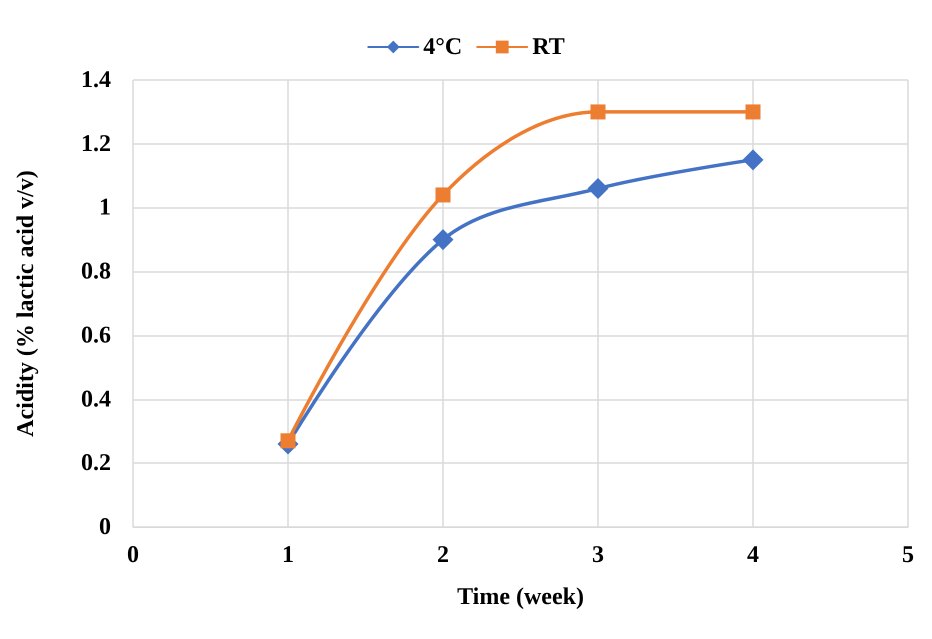  What do you see at coordinates (96, 463) in the screenshot?
I see `y-tick-label: 0.2` at bounding box center [96, 463].